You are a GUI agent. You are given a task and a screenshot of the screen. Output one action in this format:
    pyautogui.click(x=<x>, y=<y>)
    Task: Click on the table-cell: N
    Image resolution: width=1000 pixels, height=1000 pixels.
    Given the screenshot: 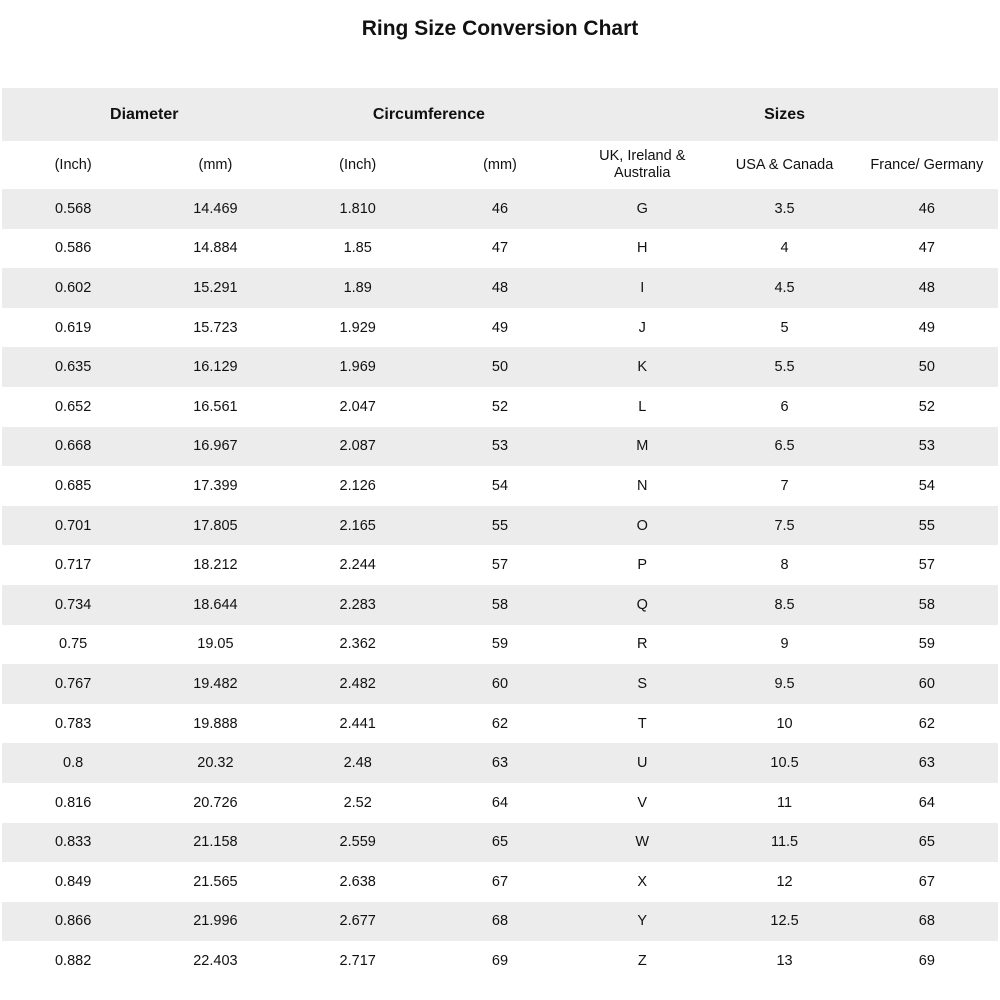 What is the action you would take?
    pyautogui.click(x=642, y=485)
    